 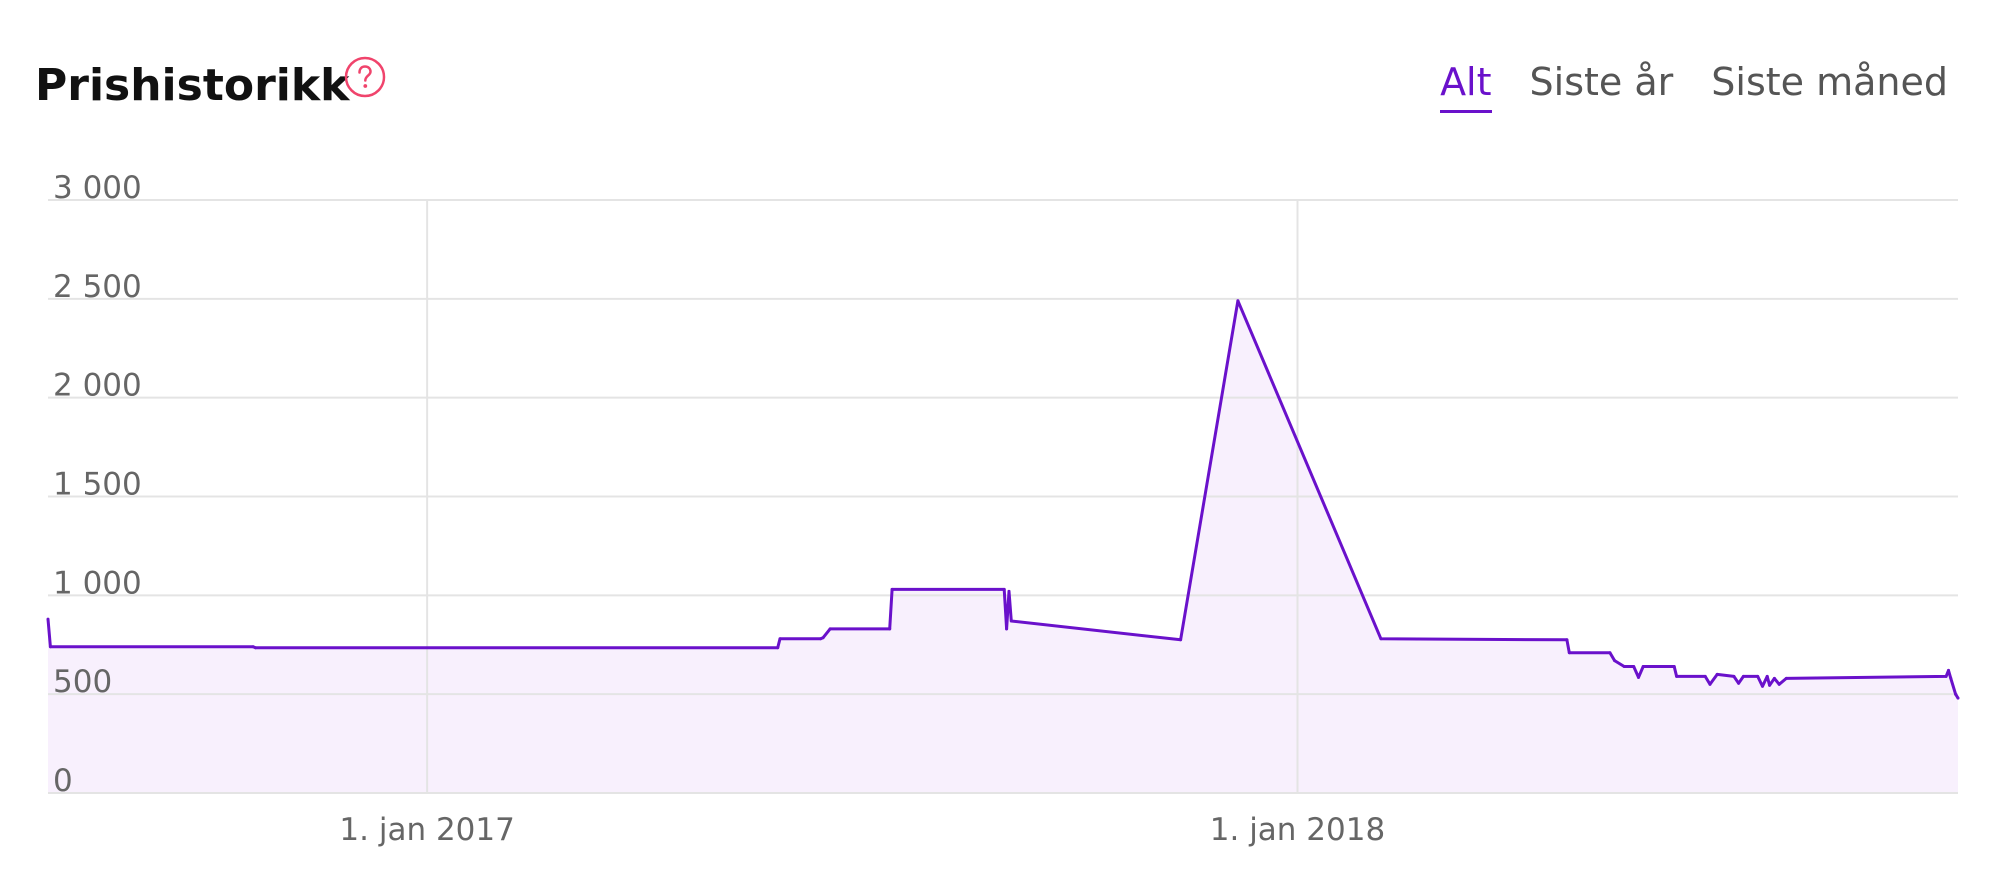 What do you see at coordinates (426, 830) in the screenshot?
I see `x-tick-label: 1. jan 2017` at bounding box center [426, 830].